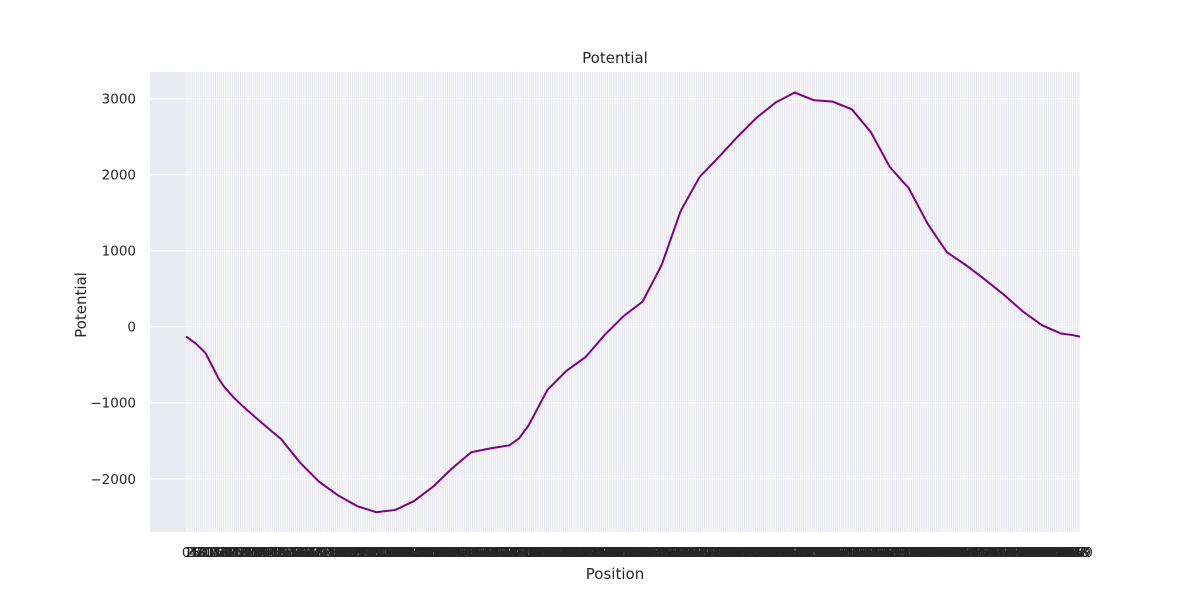 This screenshot has width=1200, height=600. I want to click on x-tick-label: 1, so click(188, 553).